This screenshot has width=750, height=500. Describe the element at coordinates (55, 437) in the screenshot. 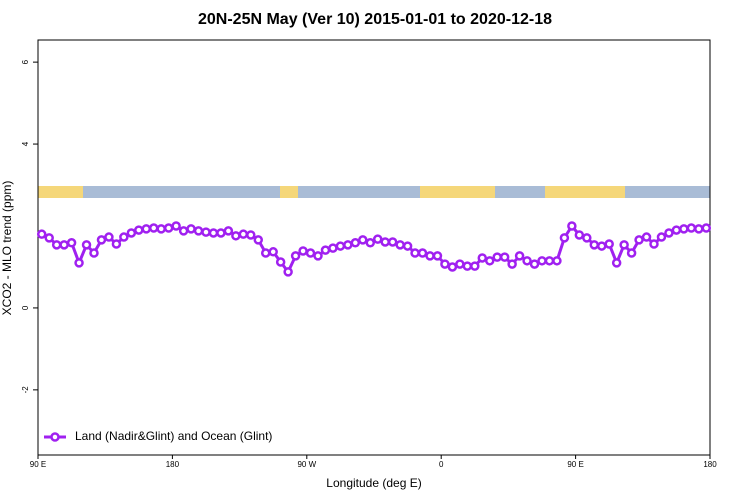

I see `legend-marker` at that location.